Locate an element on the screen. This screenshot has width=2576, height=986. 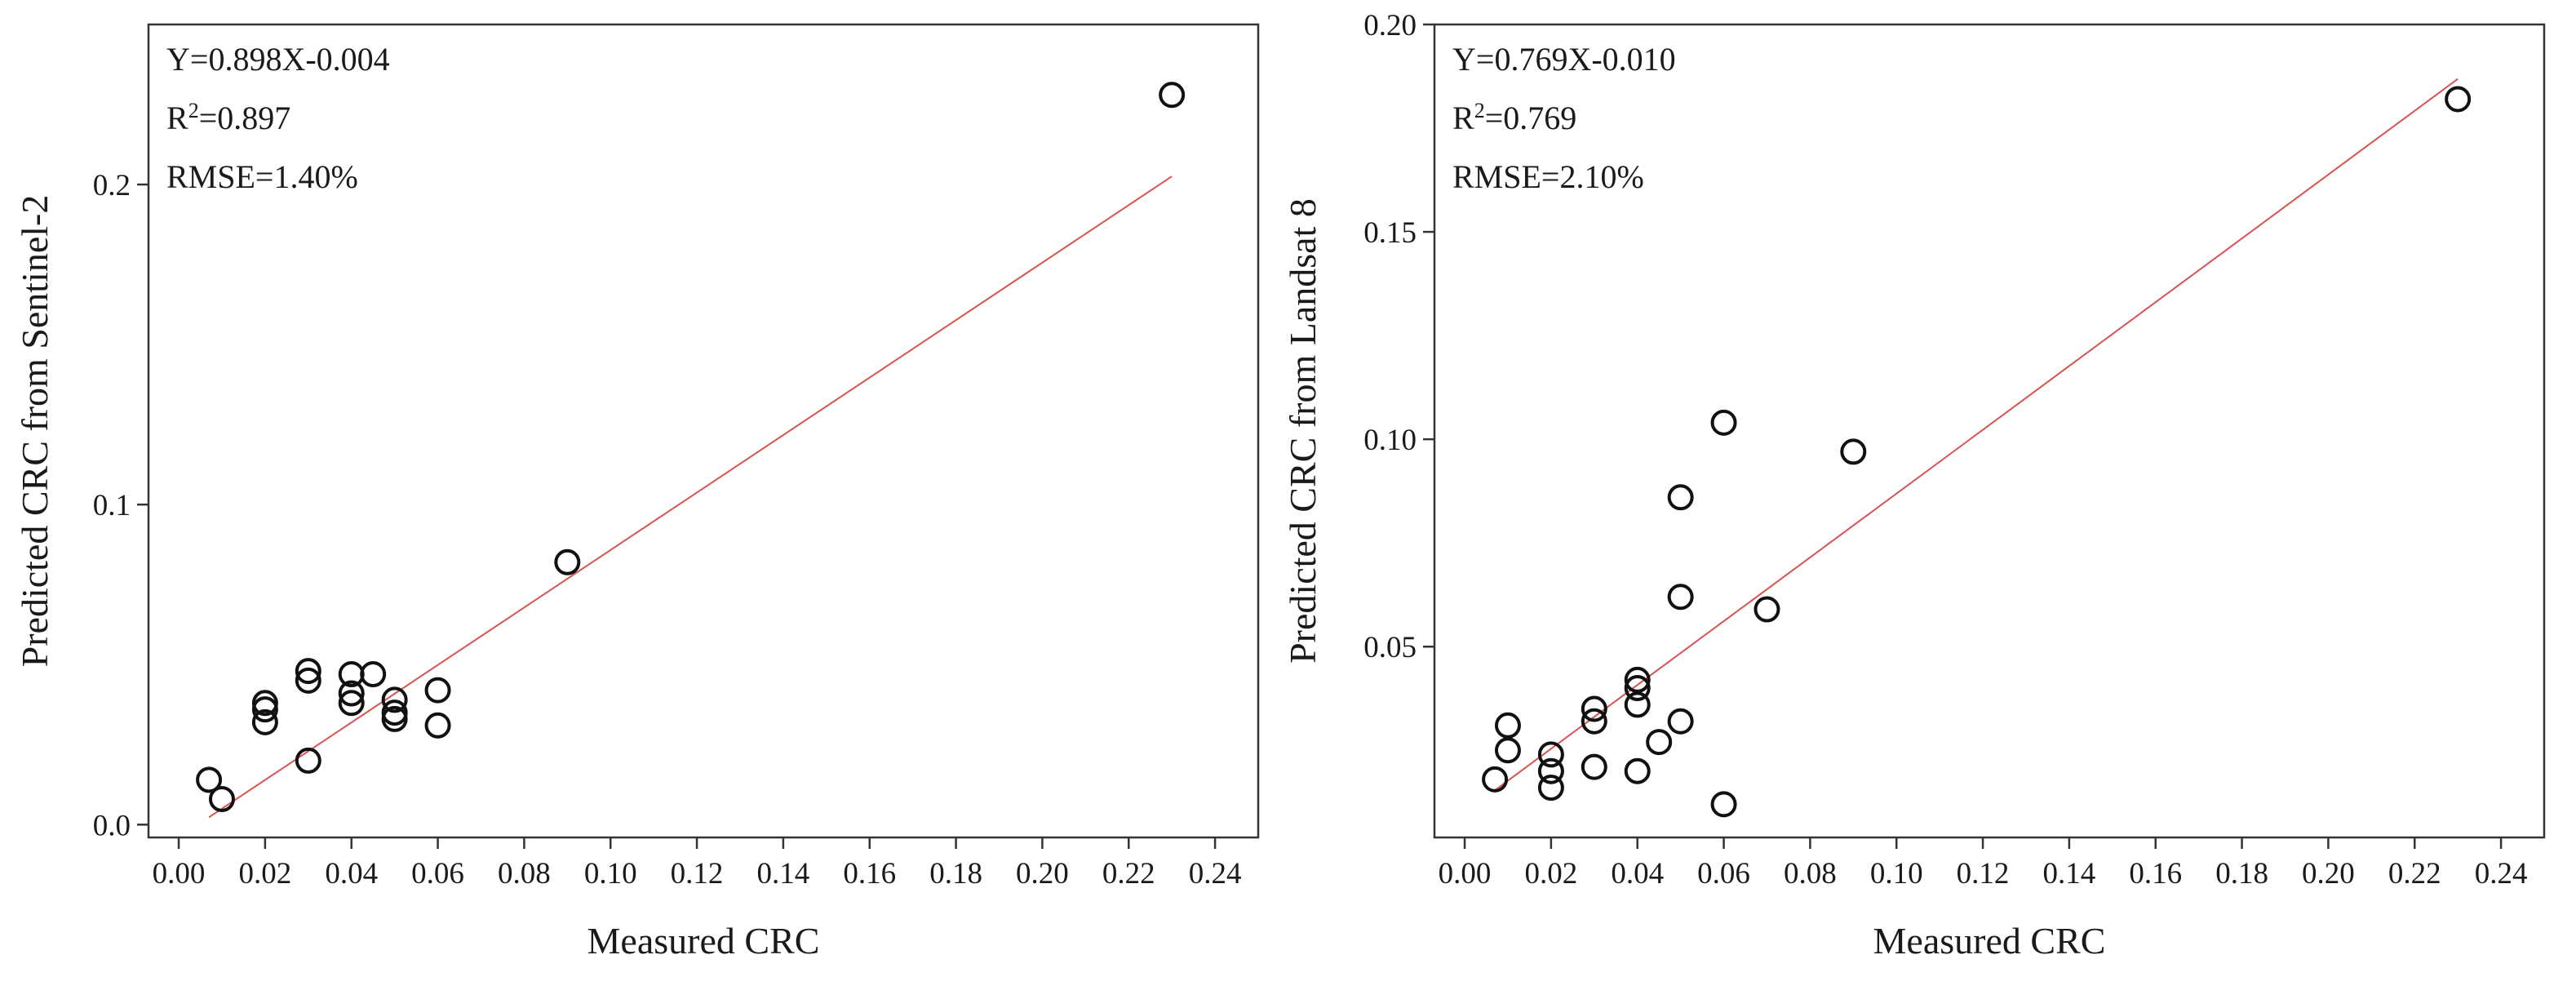
stats-annotation: RMSE=2.10% is located at coordinates (1548, 176).